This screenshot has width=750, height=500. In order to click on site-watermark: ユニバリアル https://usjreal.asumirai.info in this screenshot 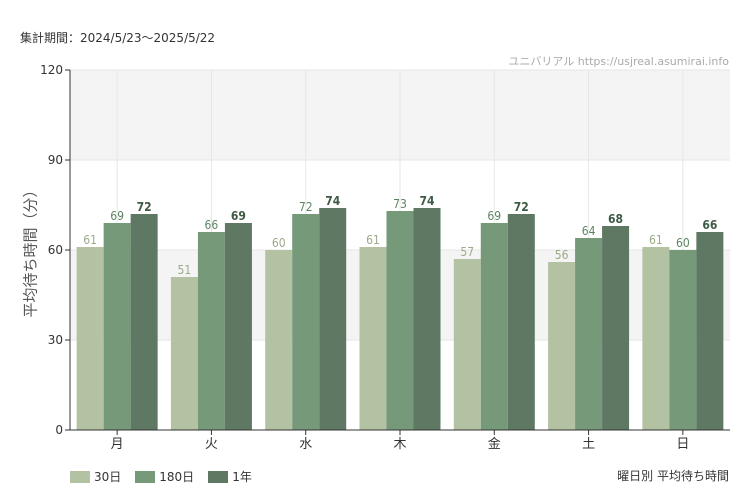, I will do `click(618, 61)`.